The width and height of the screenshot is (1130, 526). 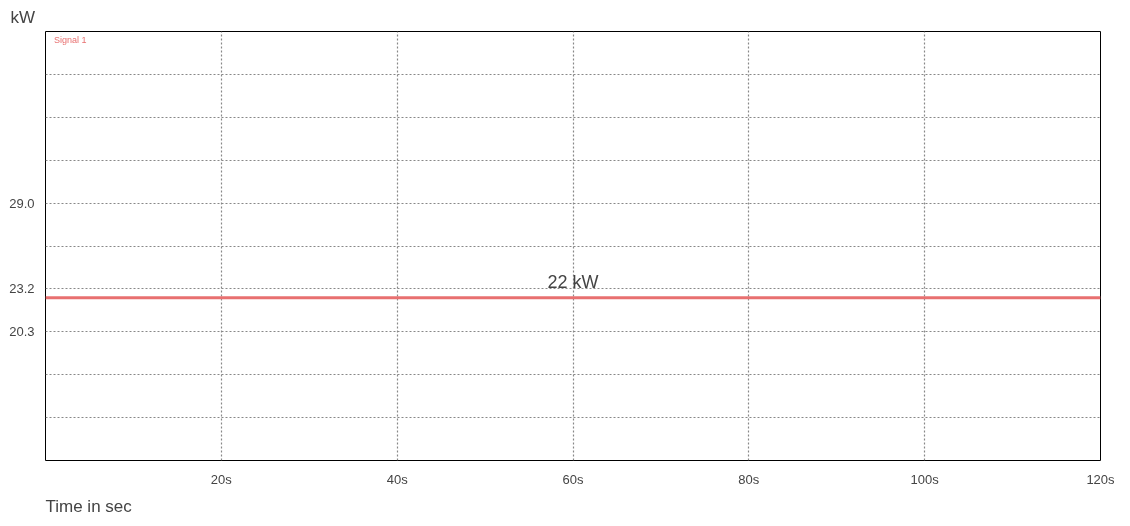 I want to click on x-axis-title: Time in sec, so click(x=89, y=506).